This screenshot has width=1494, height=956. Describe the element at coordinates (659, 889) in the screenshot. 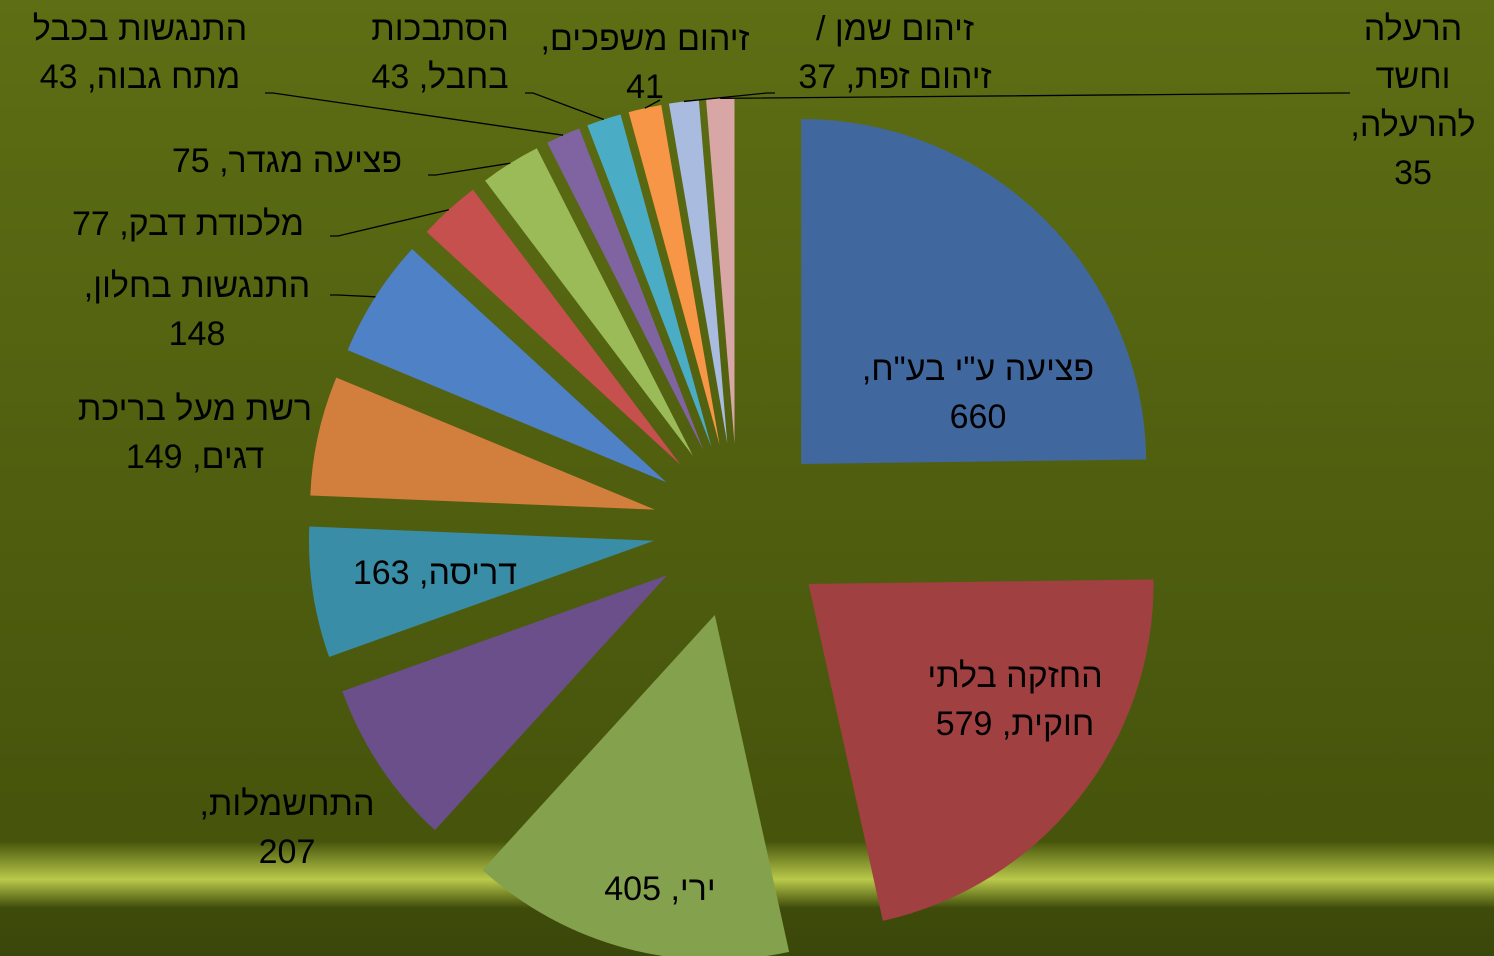

I see `data-label: ירי, 405` at that location.